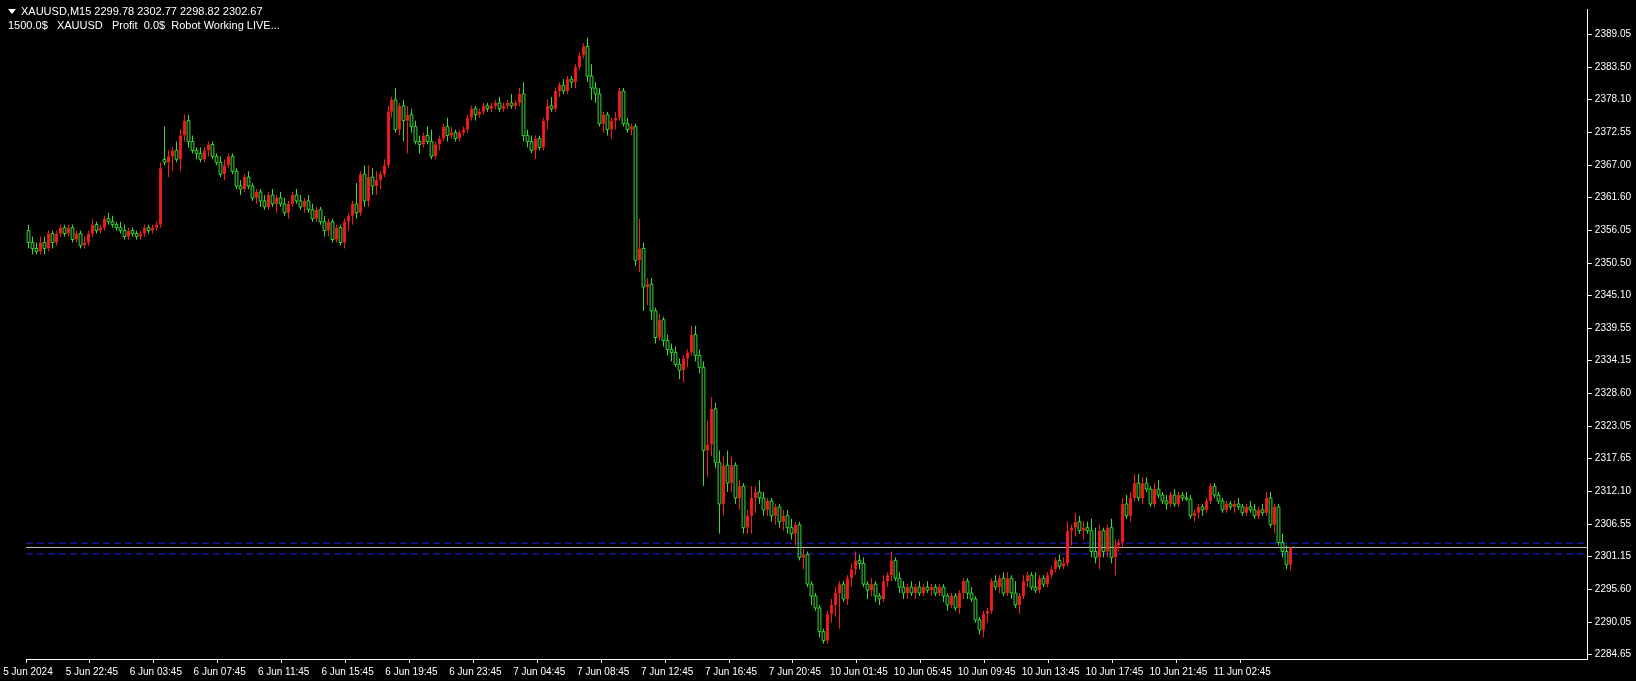  What do you see at coordinates (348, 671) in the screenshot?
I see `x-tick-label: 6 Jun 15:45` at bounding box center [348, 671].